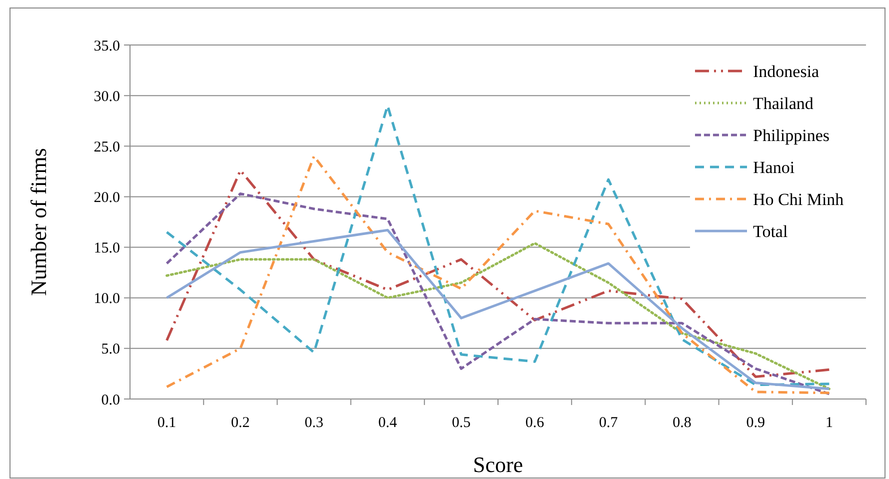 Image resolution: width=889 pixels, height=479 pixels. I want to click on x-tick-label: 0.1, so click(166, 423).